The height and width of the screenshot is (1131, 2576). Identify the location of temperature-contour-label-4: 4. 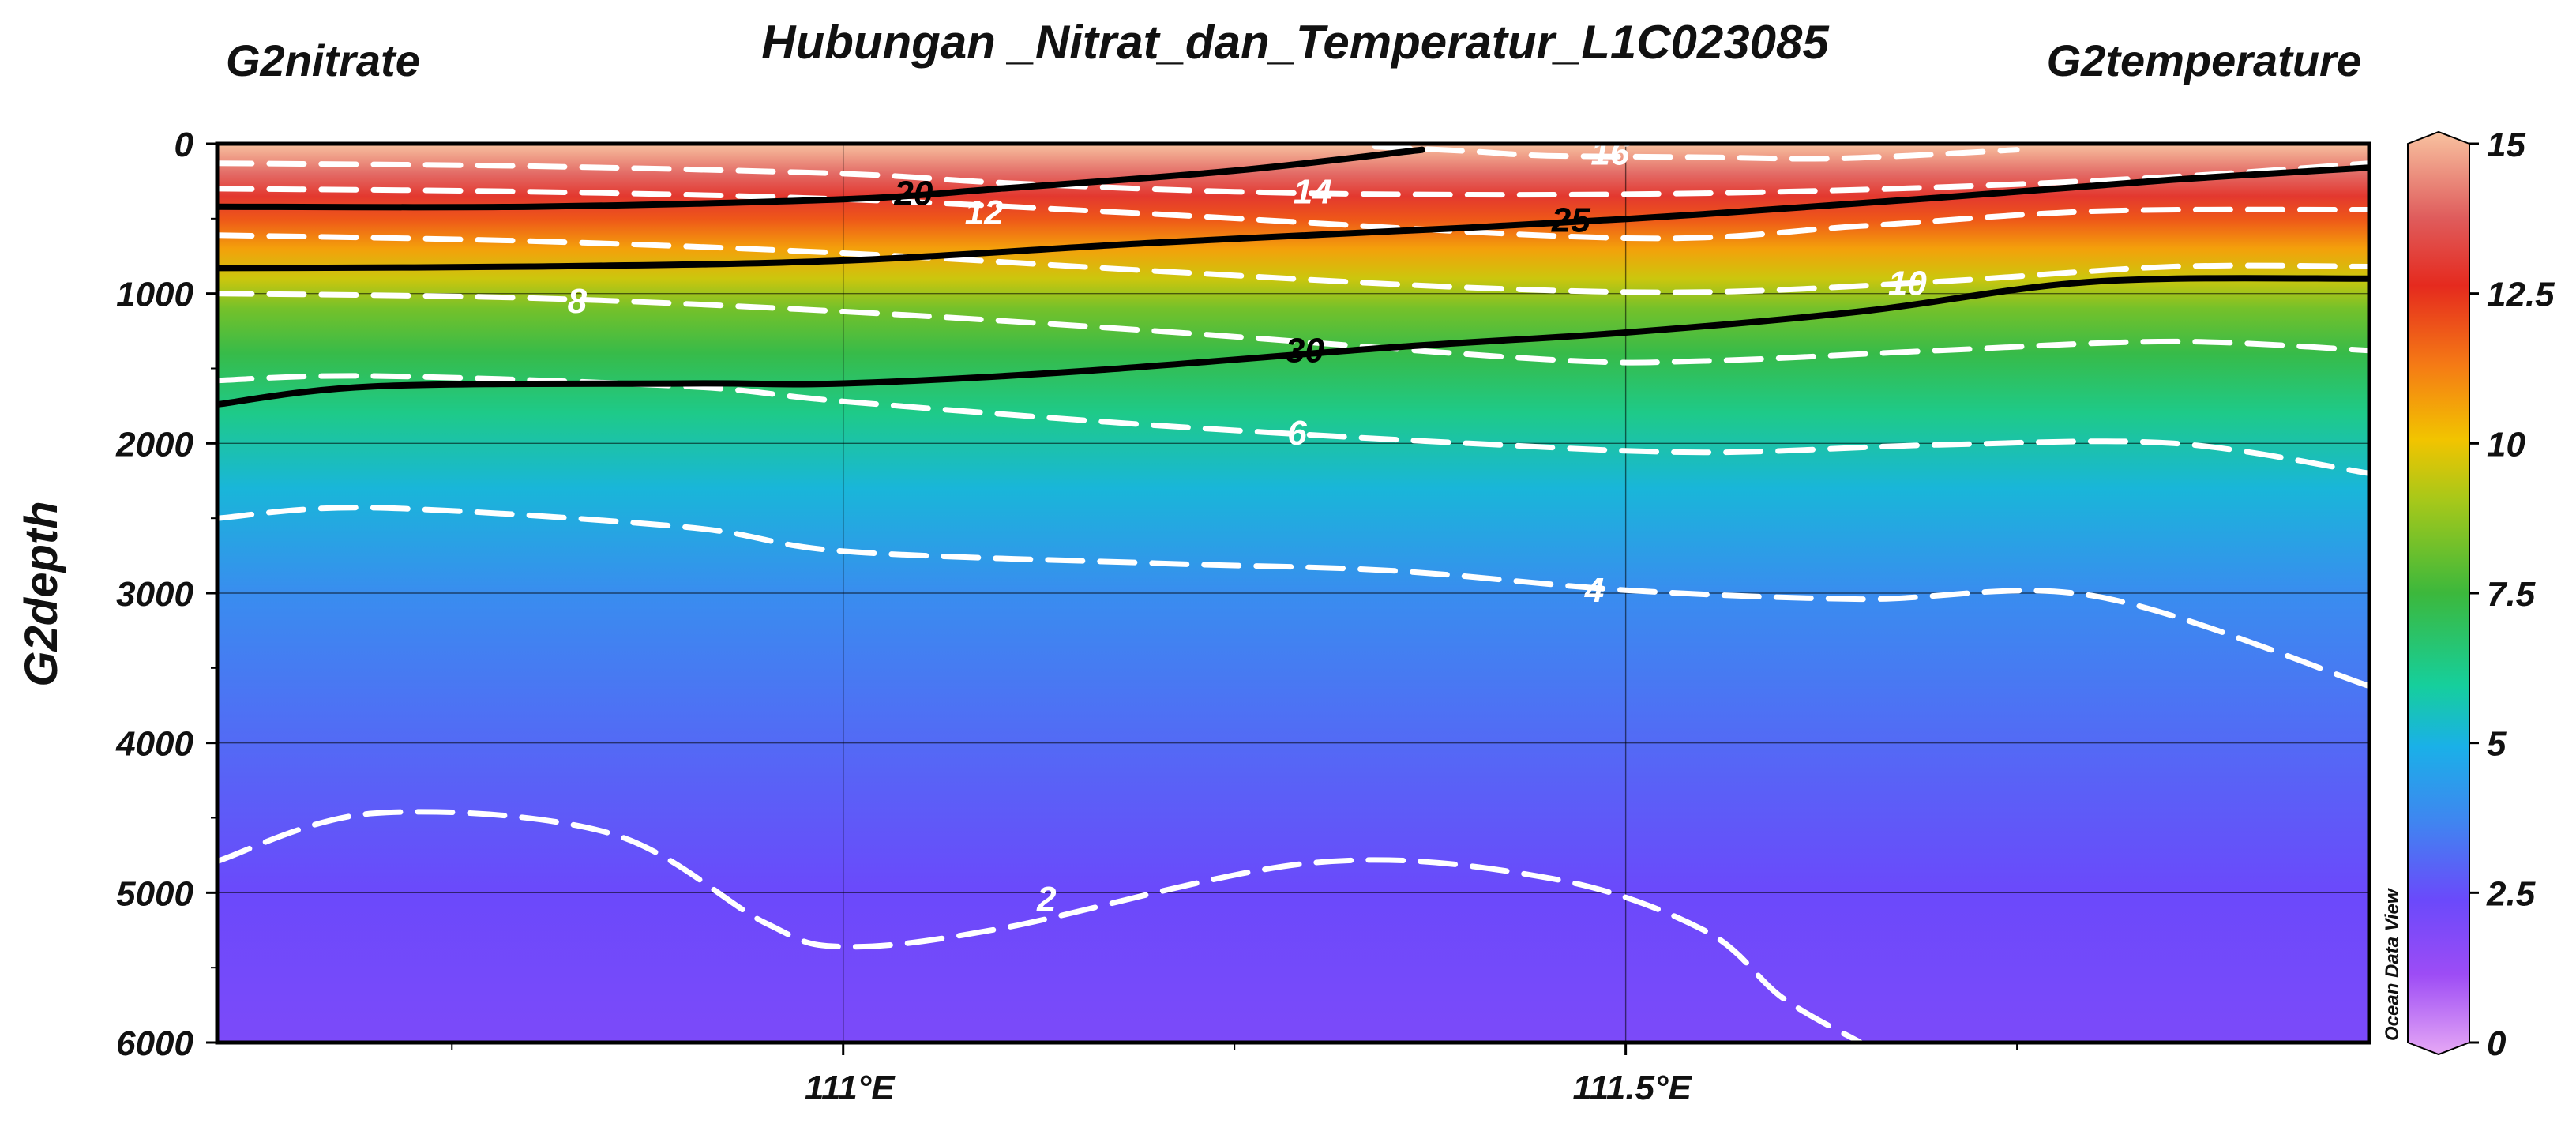
(1594, 591).